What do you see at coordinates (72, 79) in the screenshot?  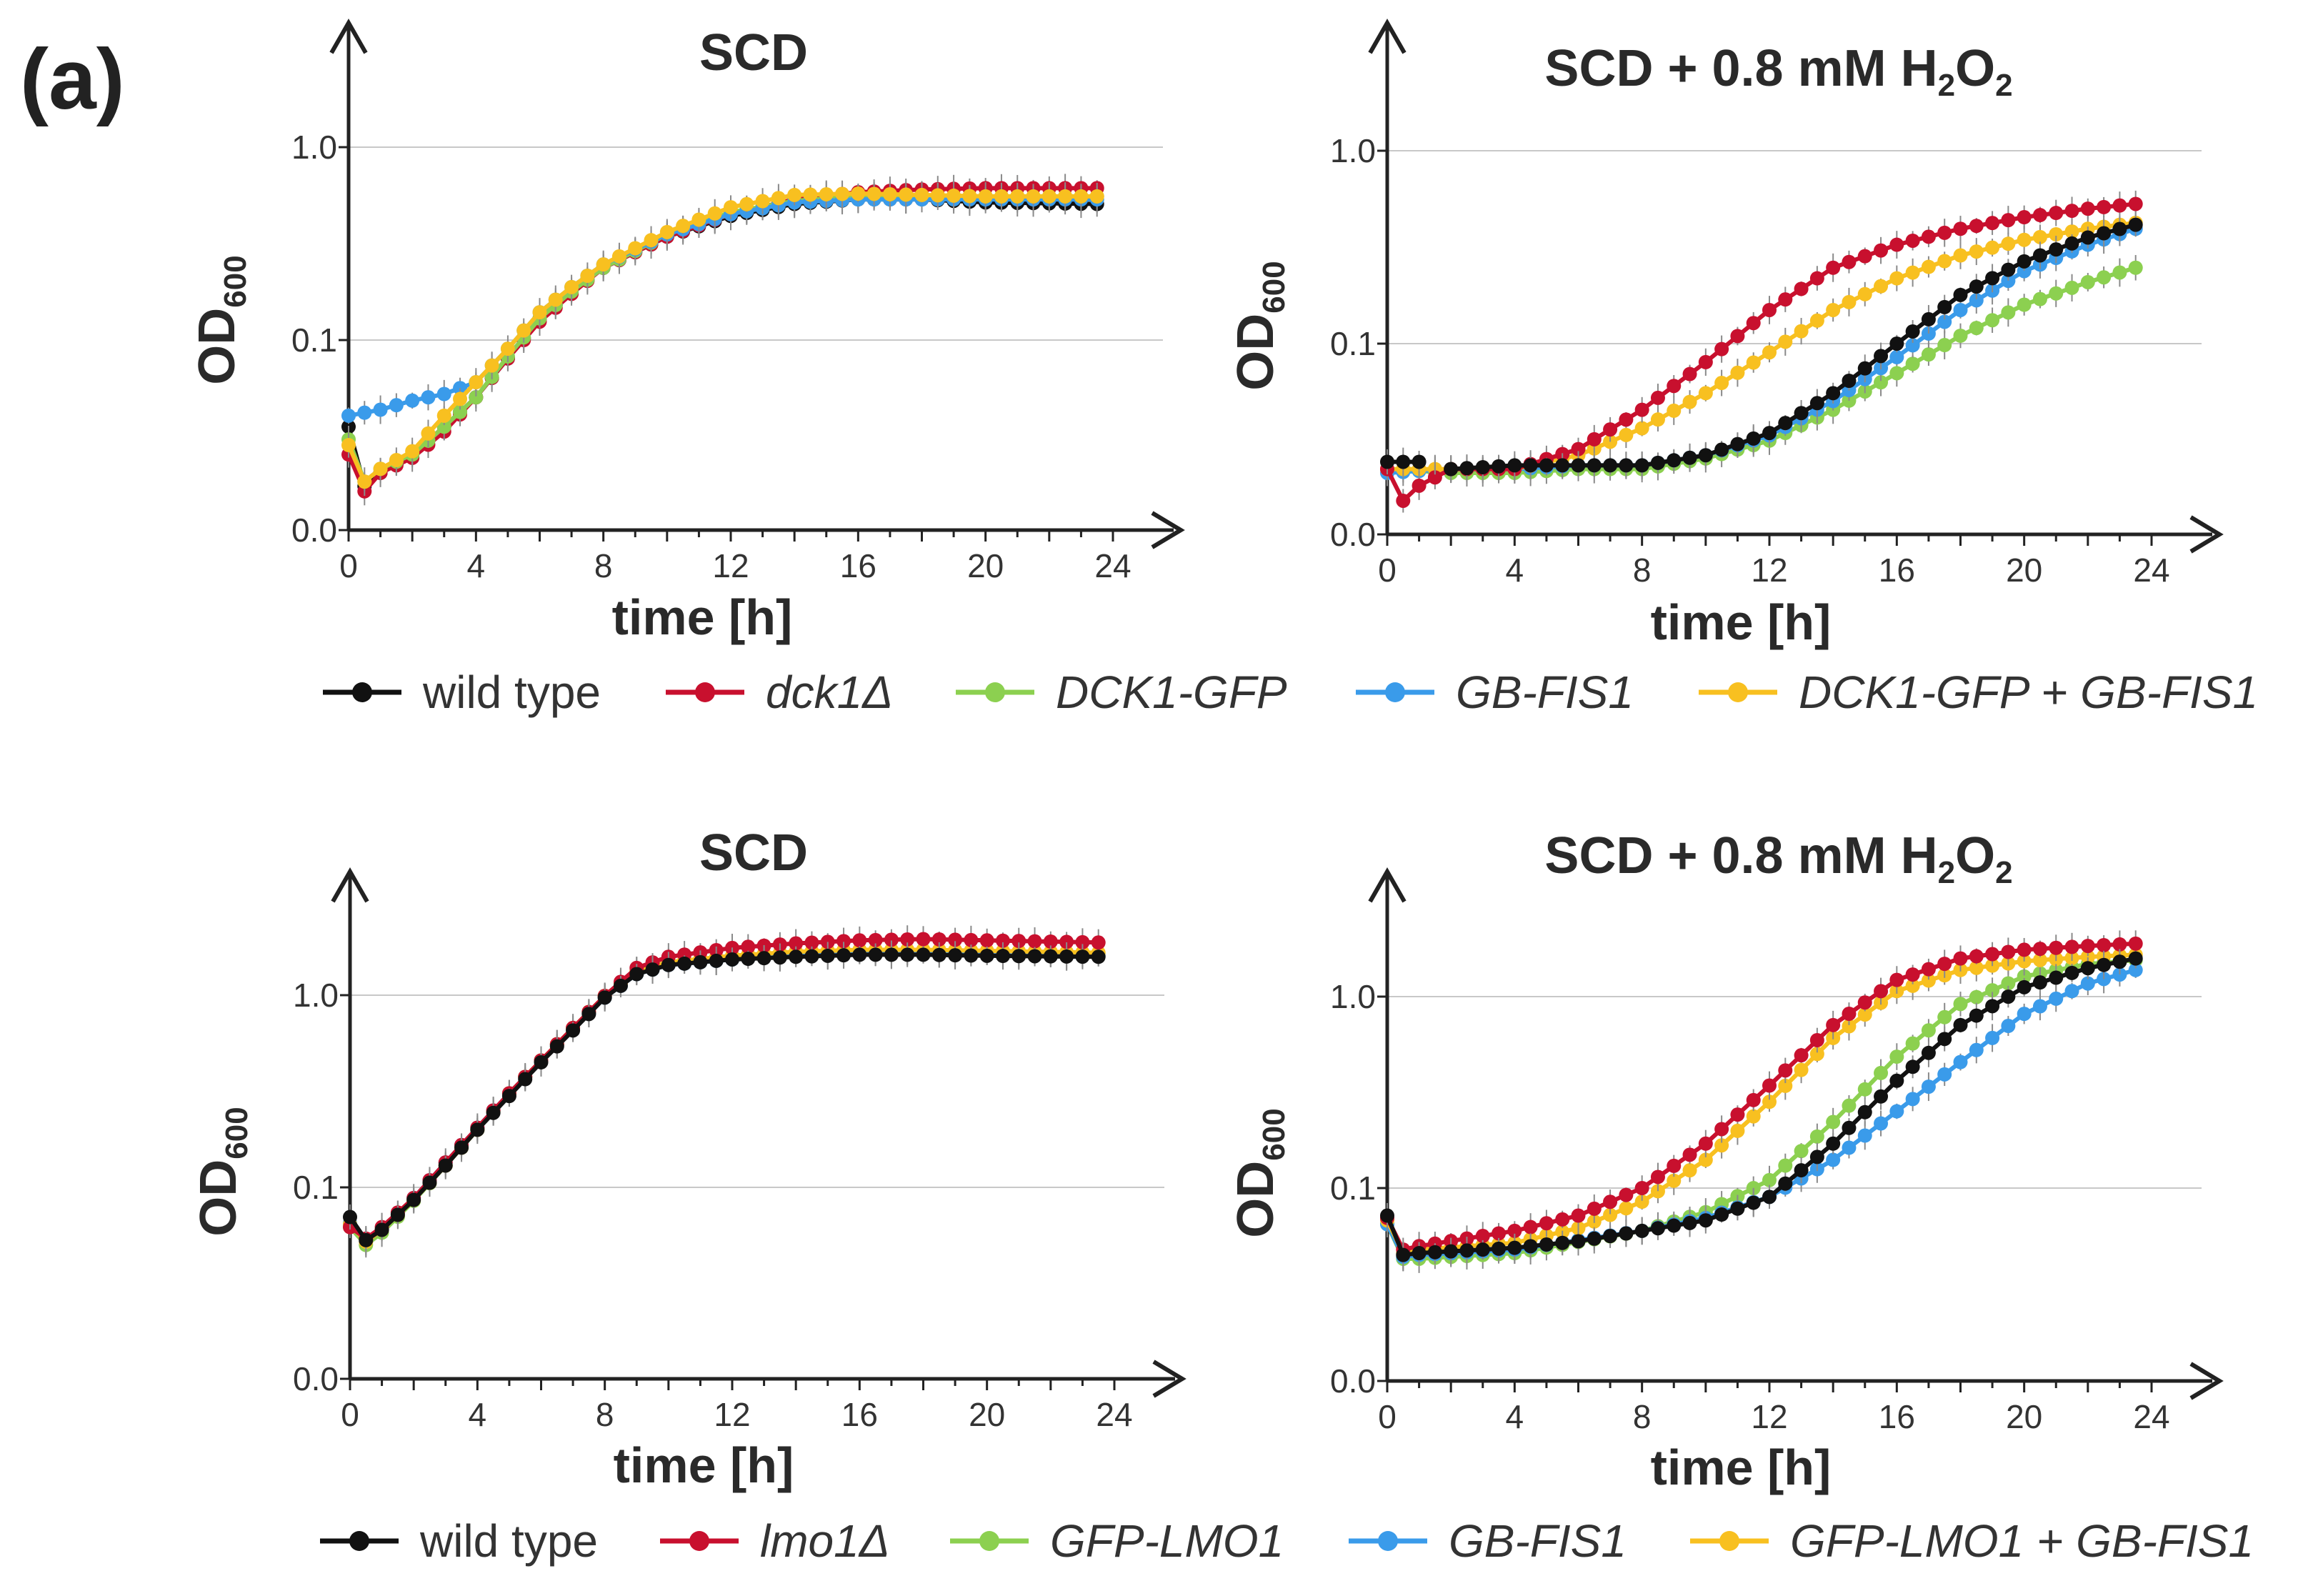 I see `panel-label: (a)` at bounding box center [72, 79].